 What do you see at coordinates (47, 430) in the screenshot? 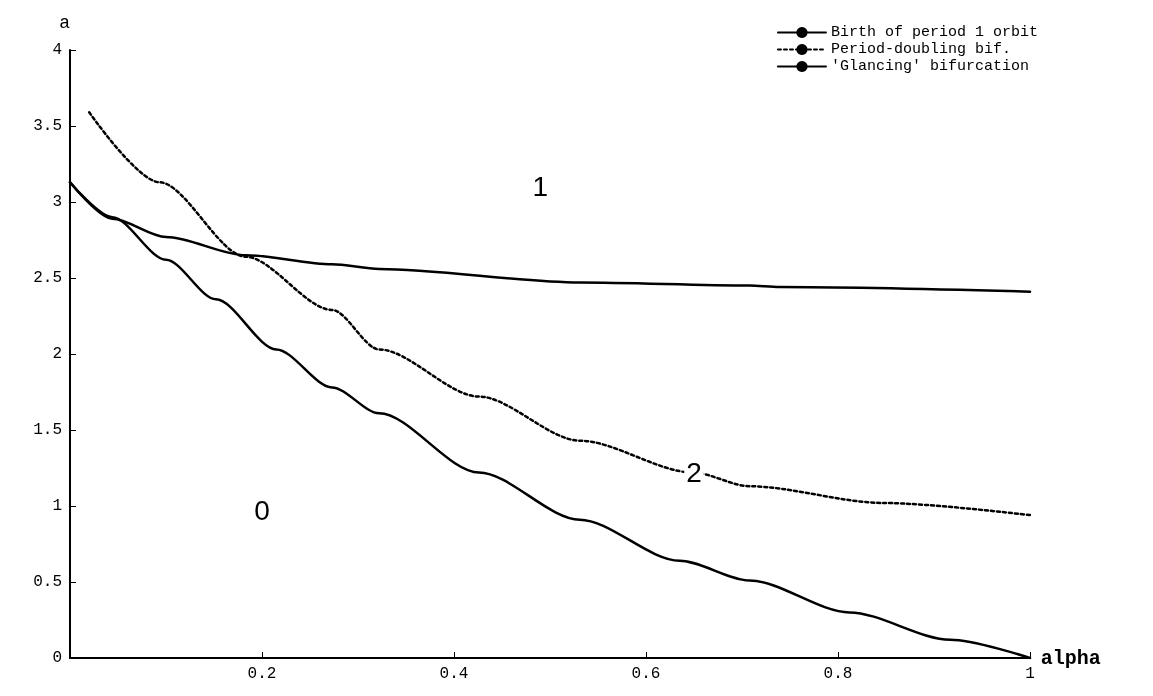
I see `y-tick-label: 1.5` at bounding box center [47, 430].